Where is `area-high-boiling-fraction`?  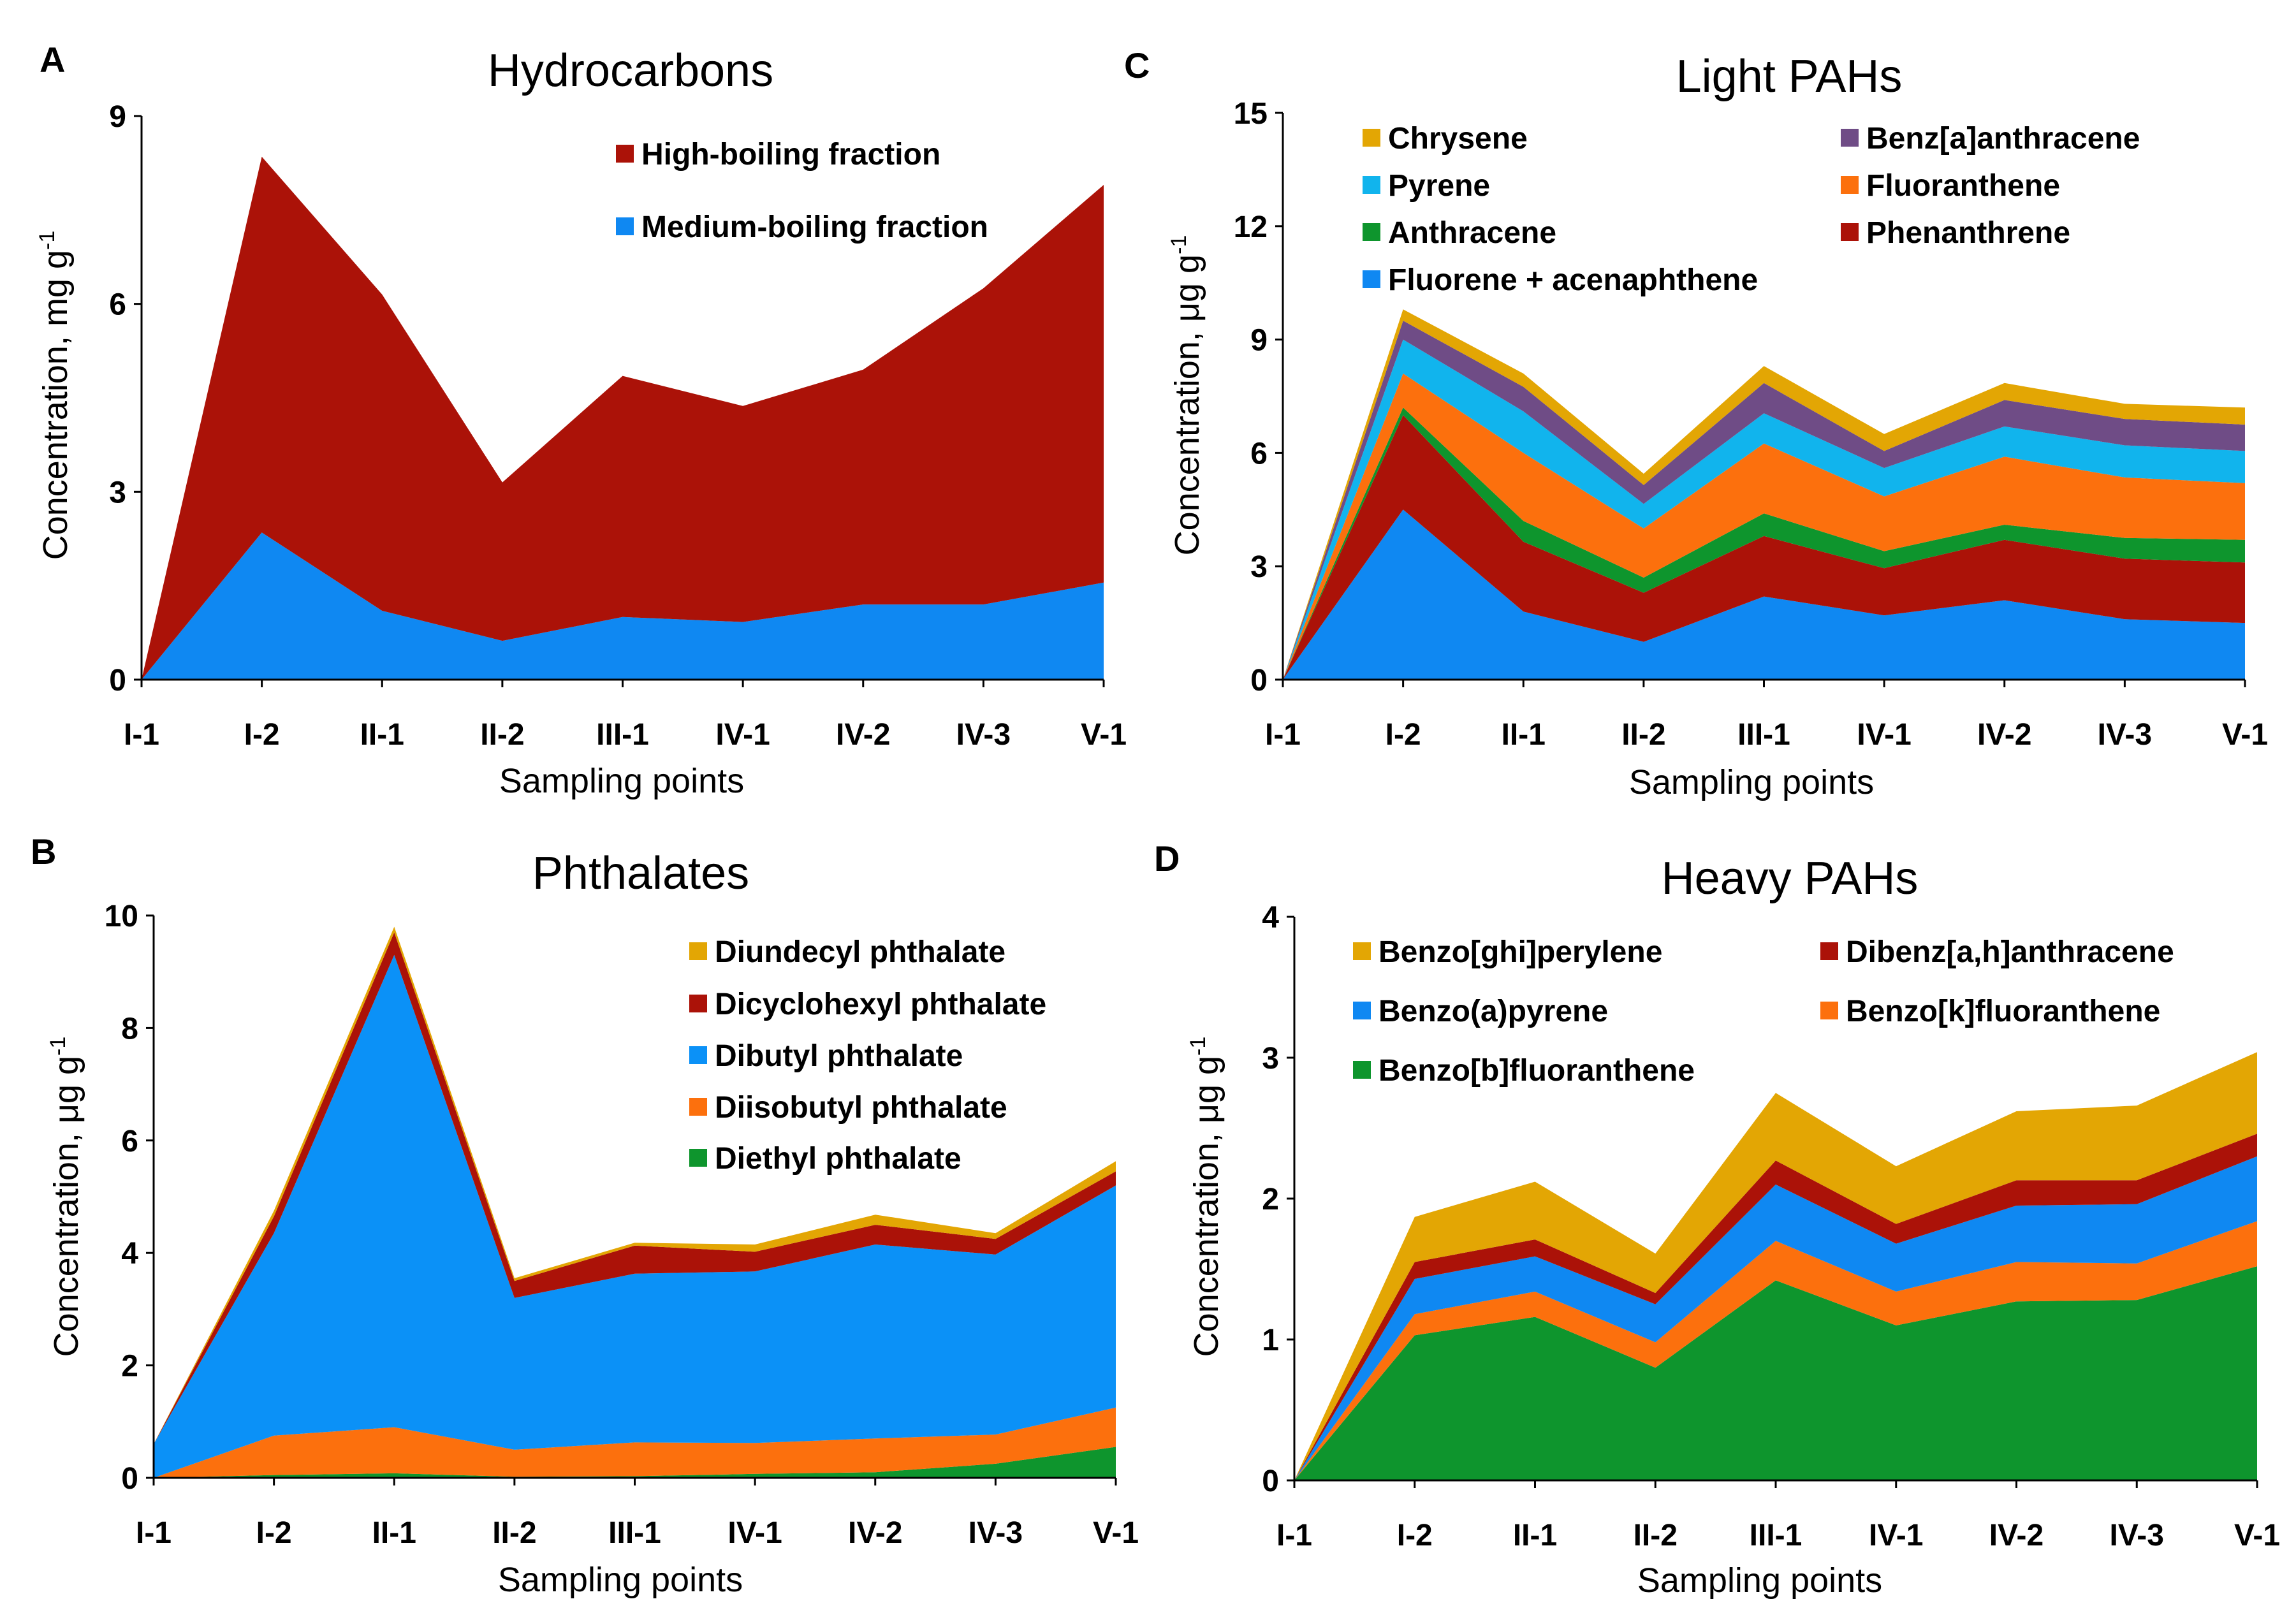 area-high-boiling-fraction is located at coordinates (623, 418).